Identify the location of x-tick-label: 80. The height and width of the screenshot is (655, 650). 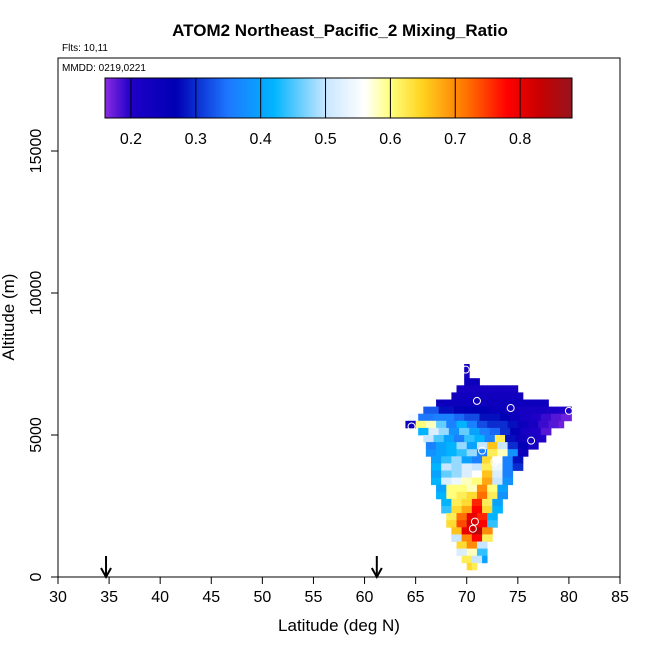
(569, 597).